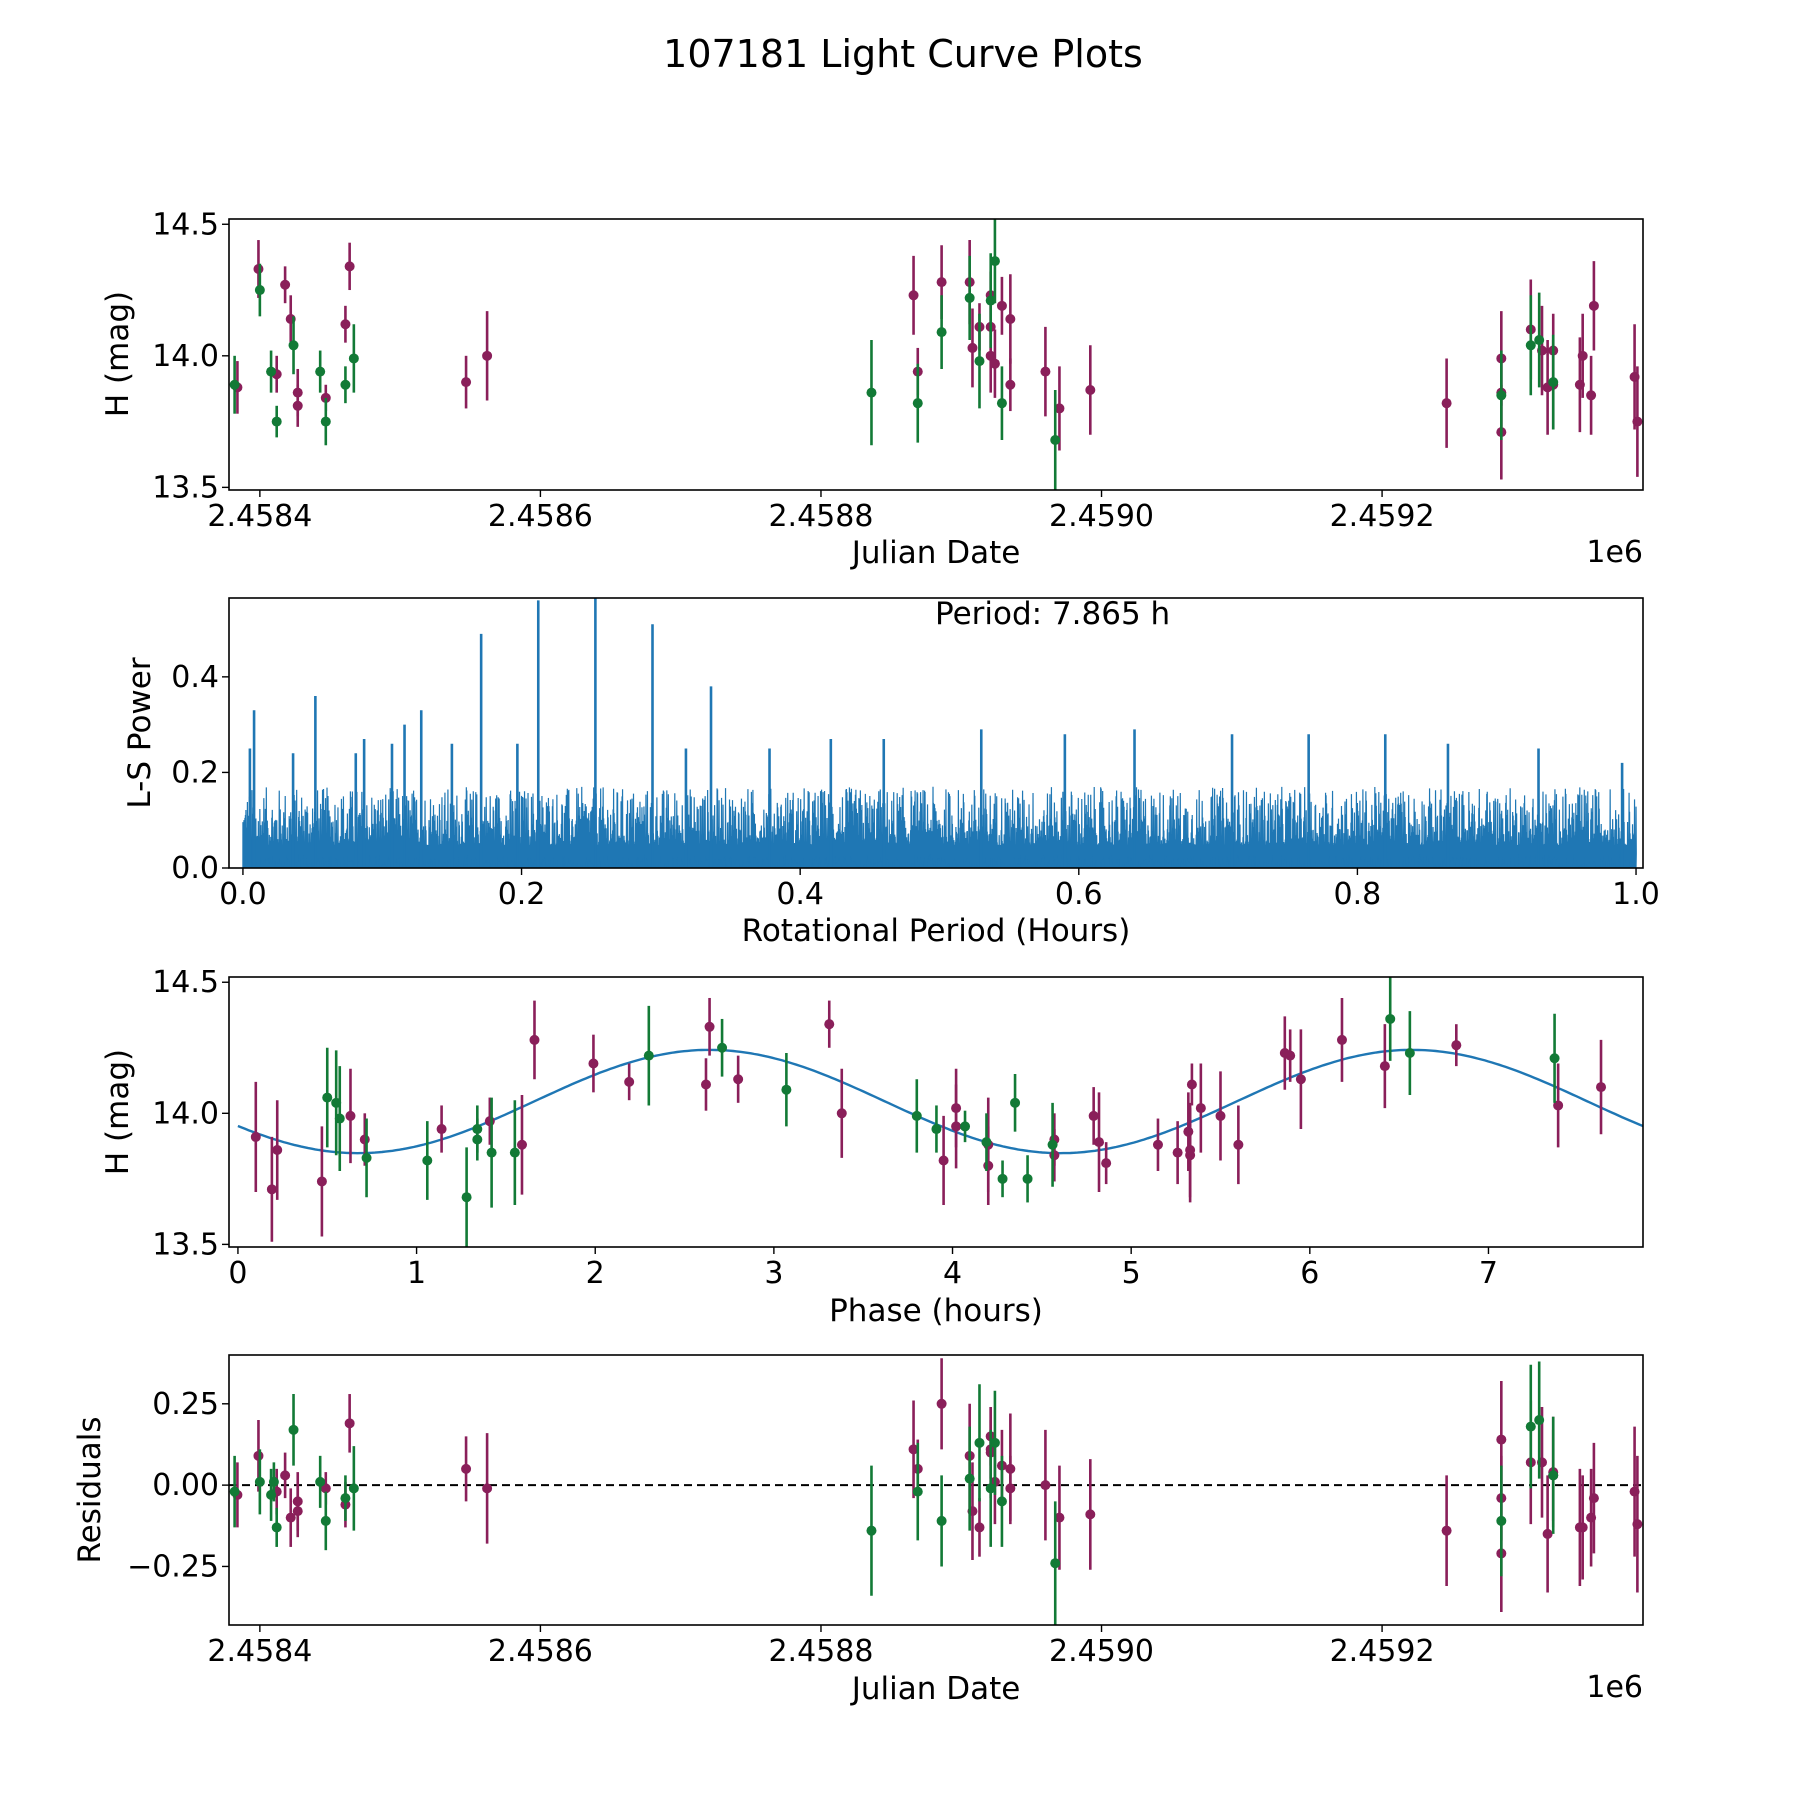 Image resolution: width=1800 pixels, height=1800 pixels. I want to click on series-magenta, so click(937, 360).